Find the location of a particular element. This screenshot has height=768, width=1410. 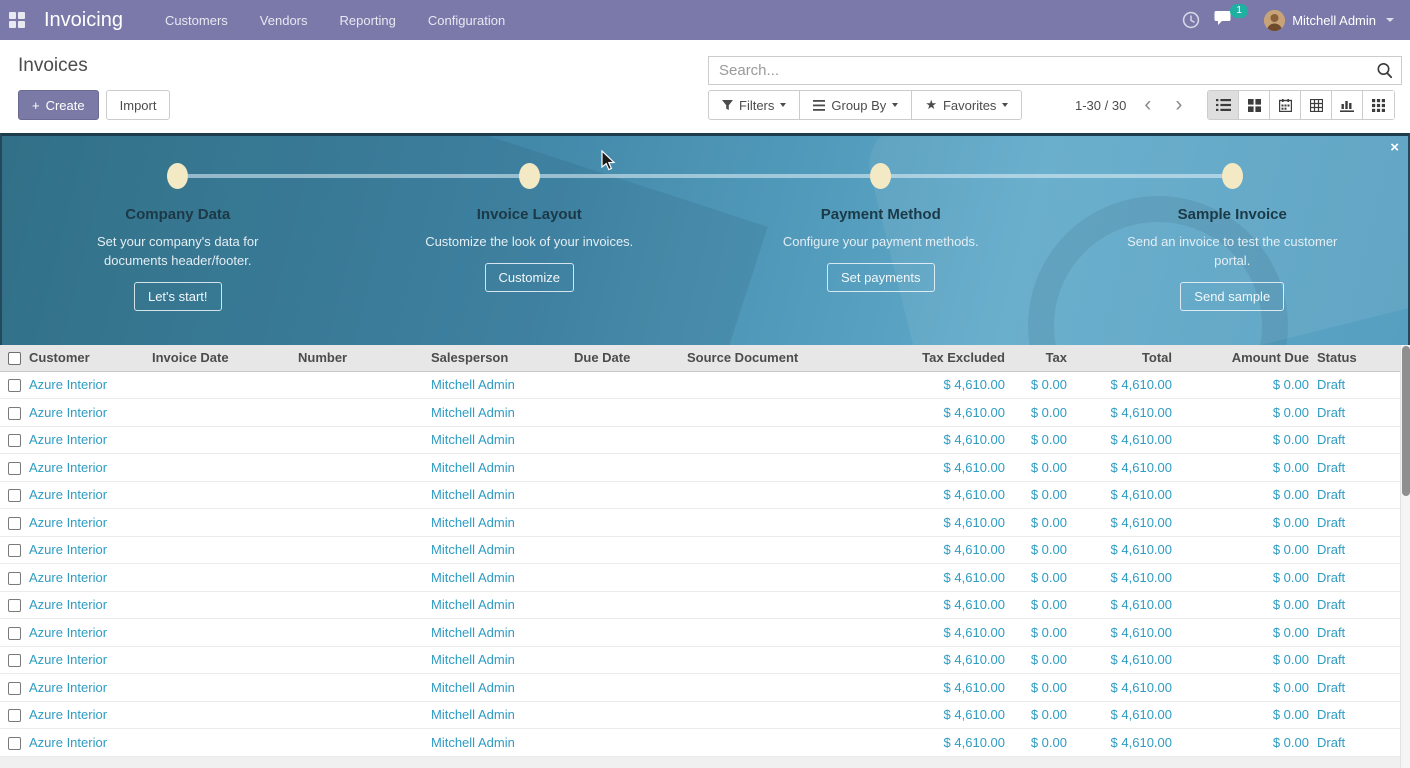

pager-previous-icon: ‹ is located at coordinates (1148, 104).